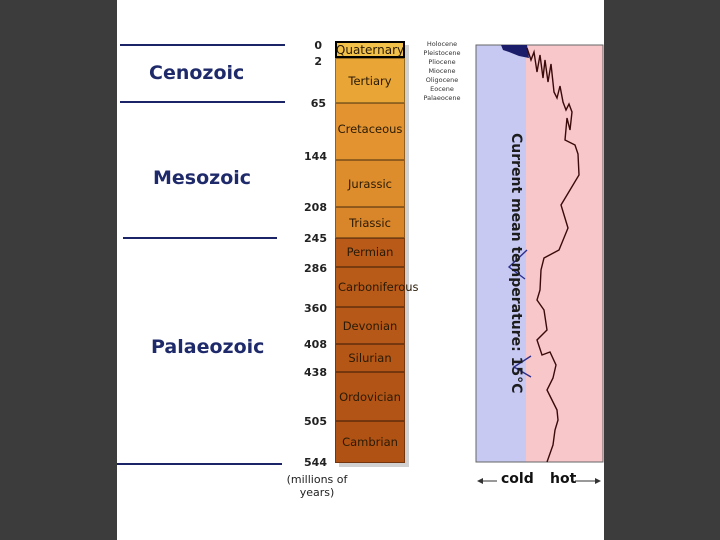 The width and height of the screenshot is (720, 540). I want to click on period-label: Devonian, so click(370, 325).